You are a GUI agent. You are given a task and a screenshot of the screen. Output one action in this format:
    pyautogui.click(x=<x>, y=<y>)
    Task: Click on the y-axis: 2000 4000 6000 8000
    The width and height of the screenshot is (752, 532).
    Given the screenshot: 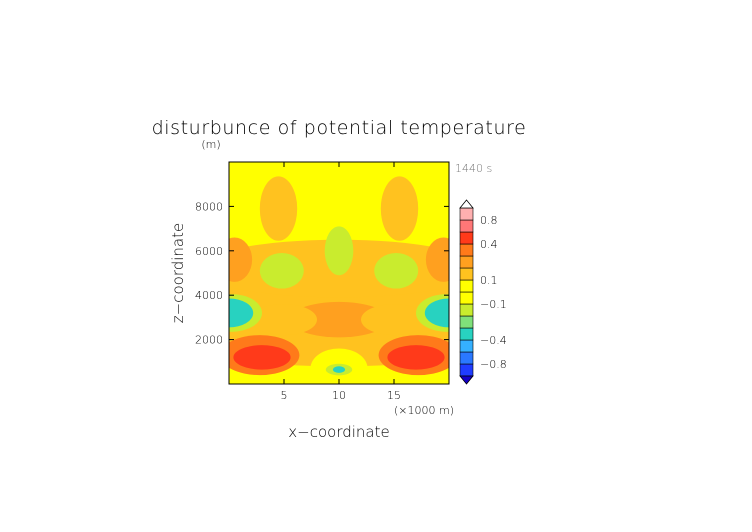 What is the action you would take?
    pyautogui.click(x=322, y=273)
    